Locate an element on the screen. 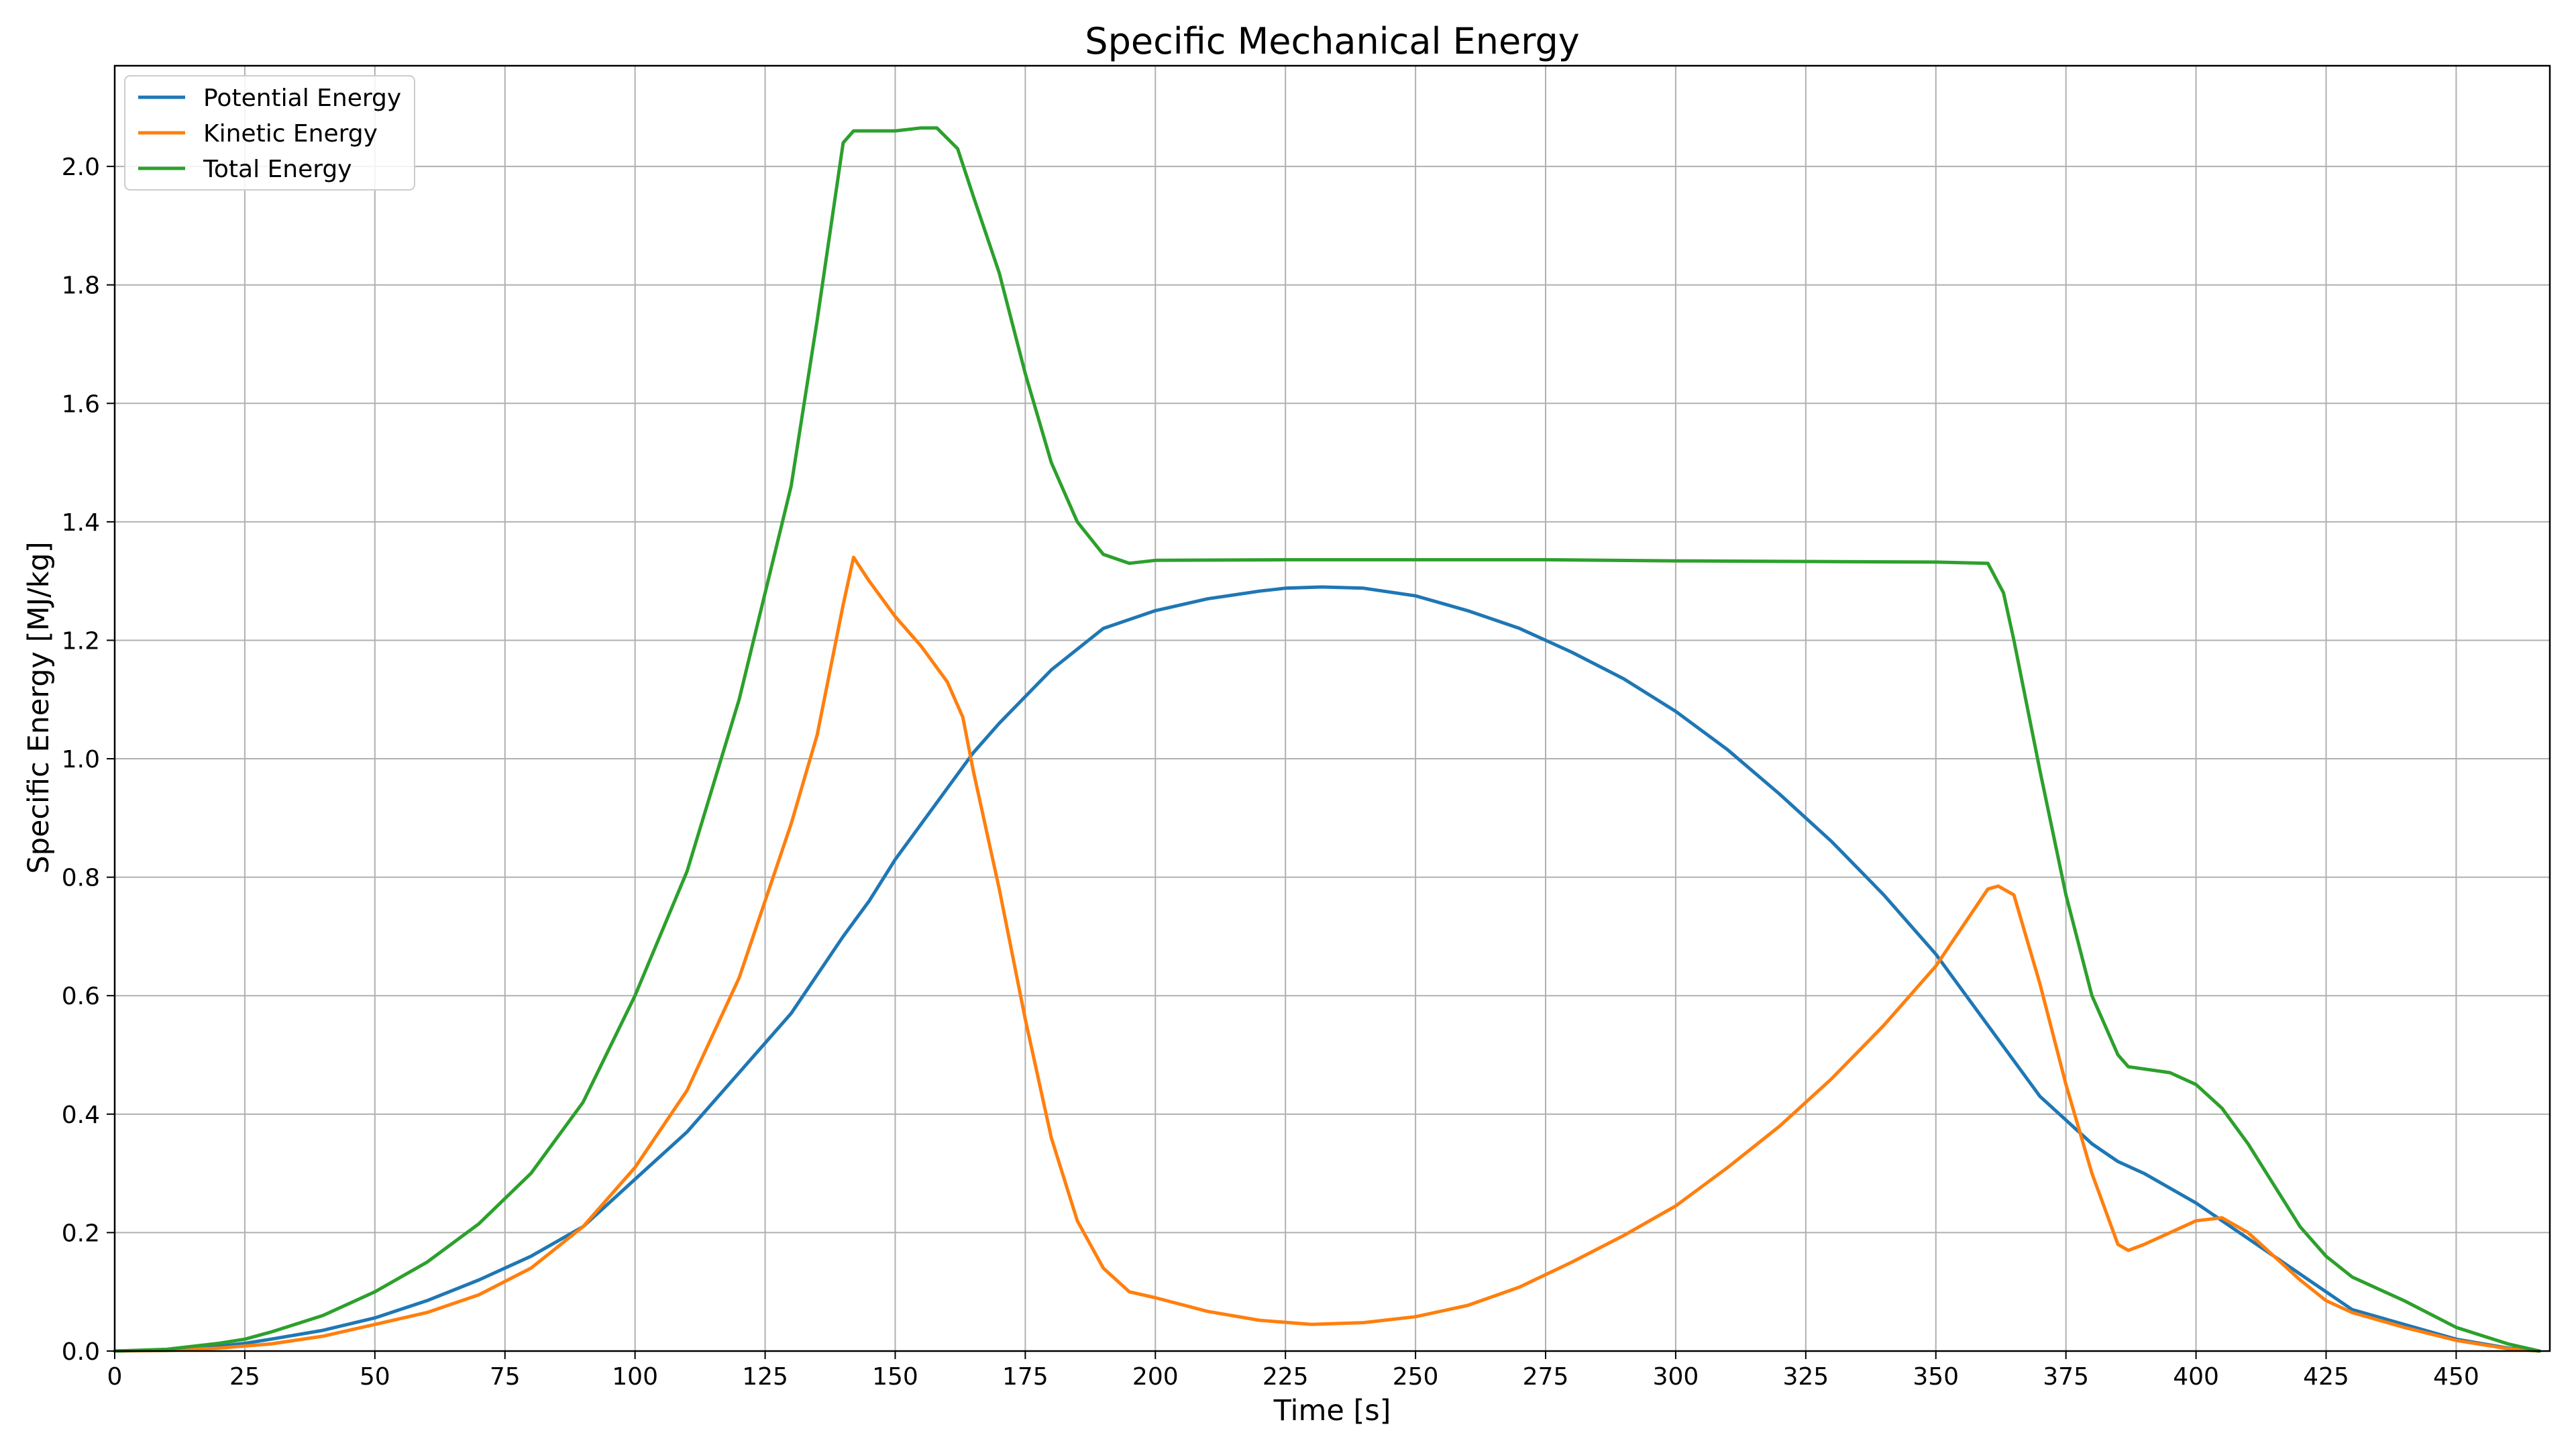  y-axis-label: Specific Energy [MJ/kg] is located at coordinates (39, 707).